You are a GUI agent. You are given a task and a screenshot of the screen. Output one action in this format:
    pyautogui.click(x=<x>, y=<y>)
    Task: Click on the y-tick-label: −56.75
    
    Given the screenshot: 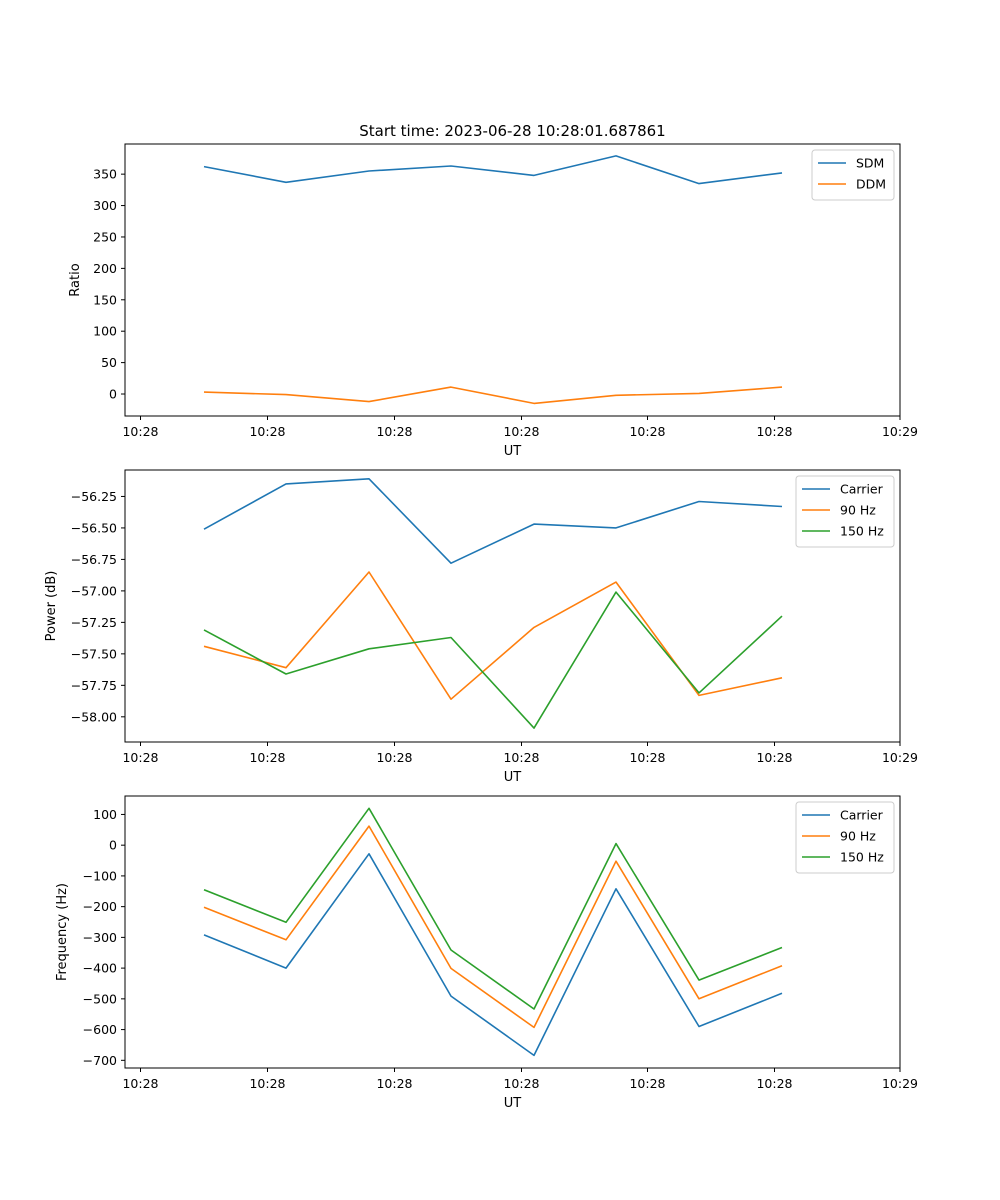 What is the action you would take?
    pyautogui.click(x=94, y=559)
    